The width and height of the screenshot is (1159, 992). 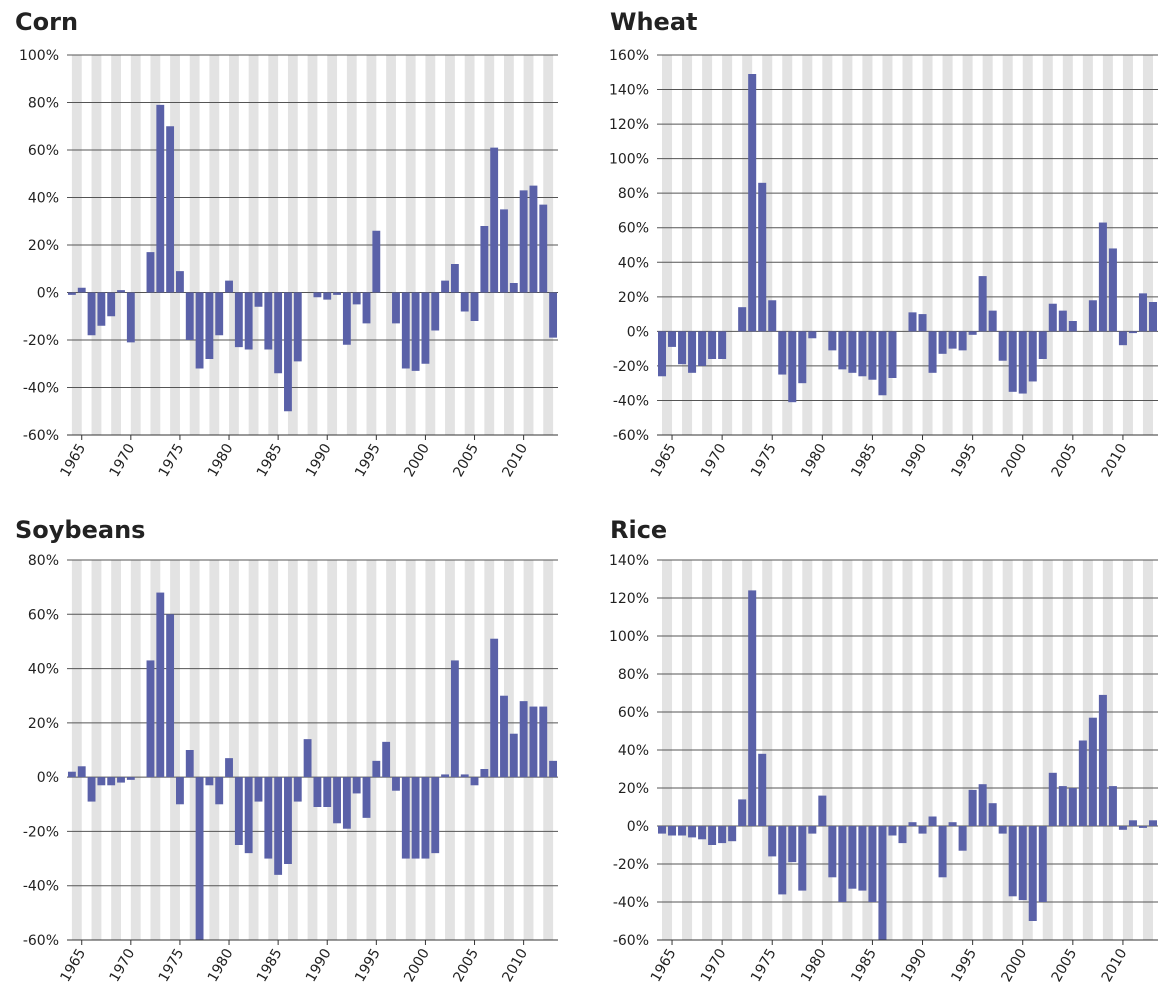 I want to click on y-tick-label: 20%, so click(x=43, y=724).